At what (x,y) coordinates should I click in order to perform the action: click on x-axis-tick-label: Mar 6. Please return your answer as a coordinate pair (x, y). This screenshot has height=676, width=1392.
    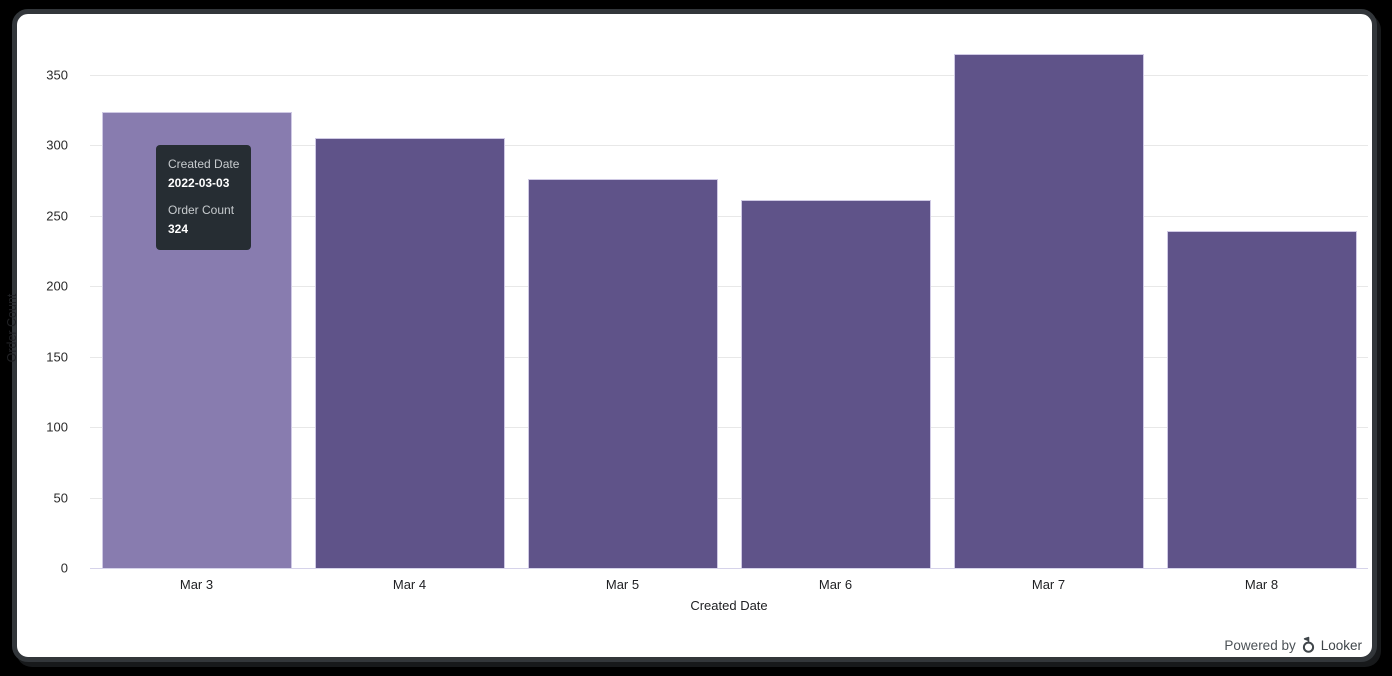
    Looking at the image, I should click on (835, 584).